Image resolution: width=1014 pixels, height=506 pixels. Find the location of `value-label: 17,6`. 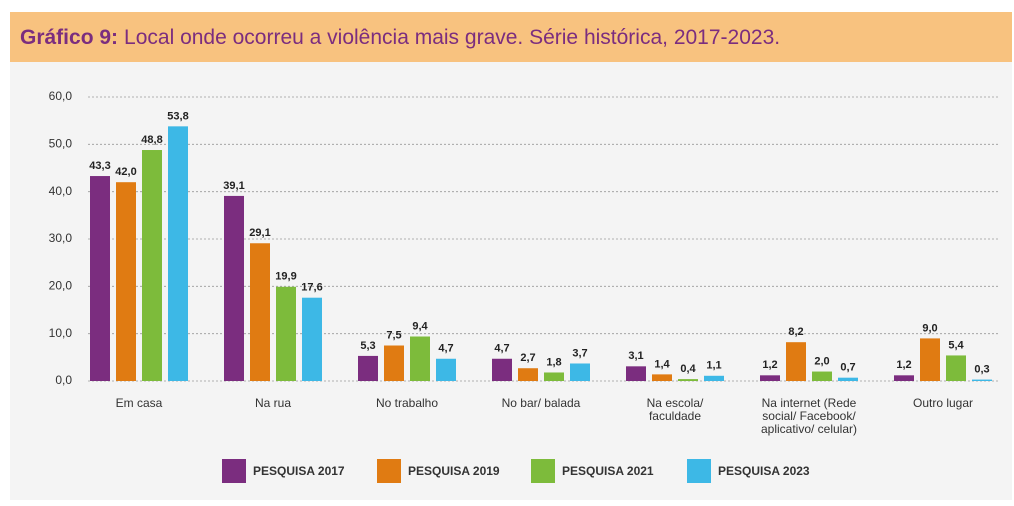

value-label: 17,6 is located at coordinates (311, 288).